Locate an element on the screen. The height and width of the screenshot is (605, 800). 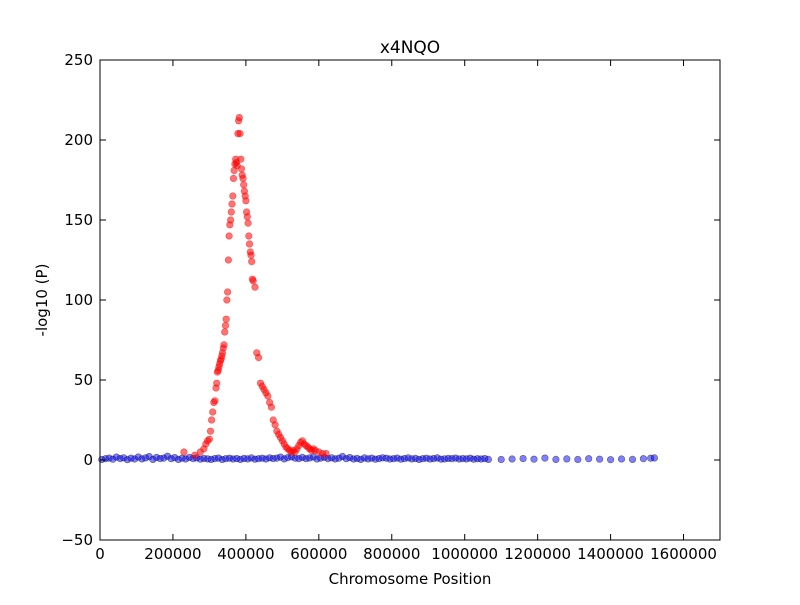
y-tick-label: 0 is located at coordinates (88, 460).